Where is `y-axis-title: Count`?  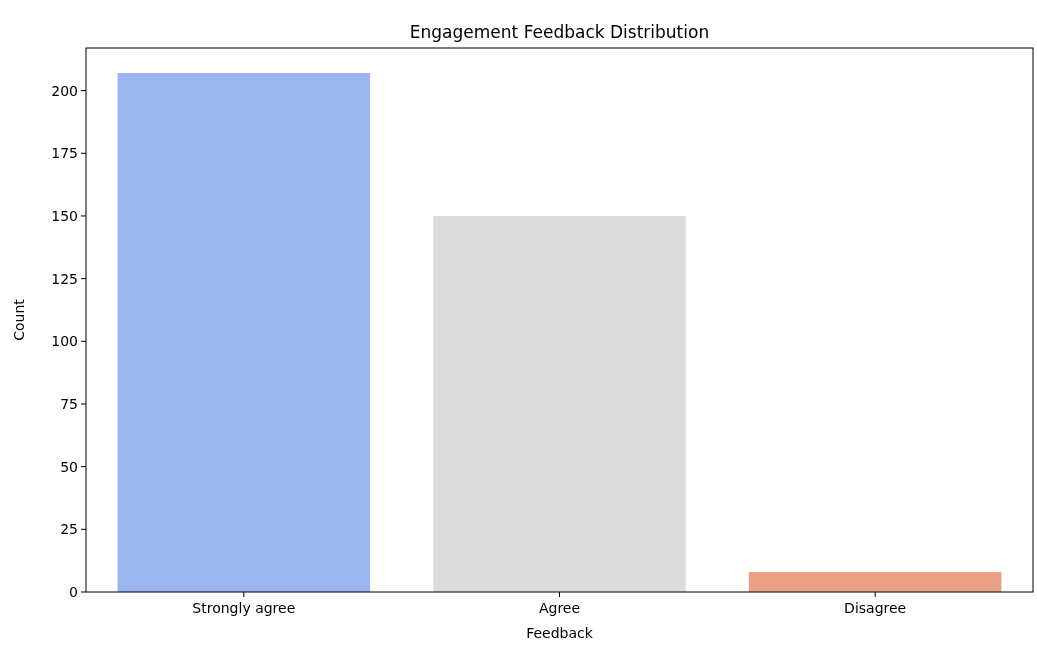
y-axis-title: Count is located at coordinates (19, 319).